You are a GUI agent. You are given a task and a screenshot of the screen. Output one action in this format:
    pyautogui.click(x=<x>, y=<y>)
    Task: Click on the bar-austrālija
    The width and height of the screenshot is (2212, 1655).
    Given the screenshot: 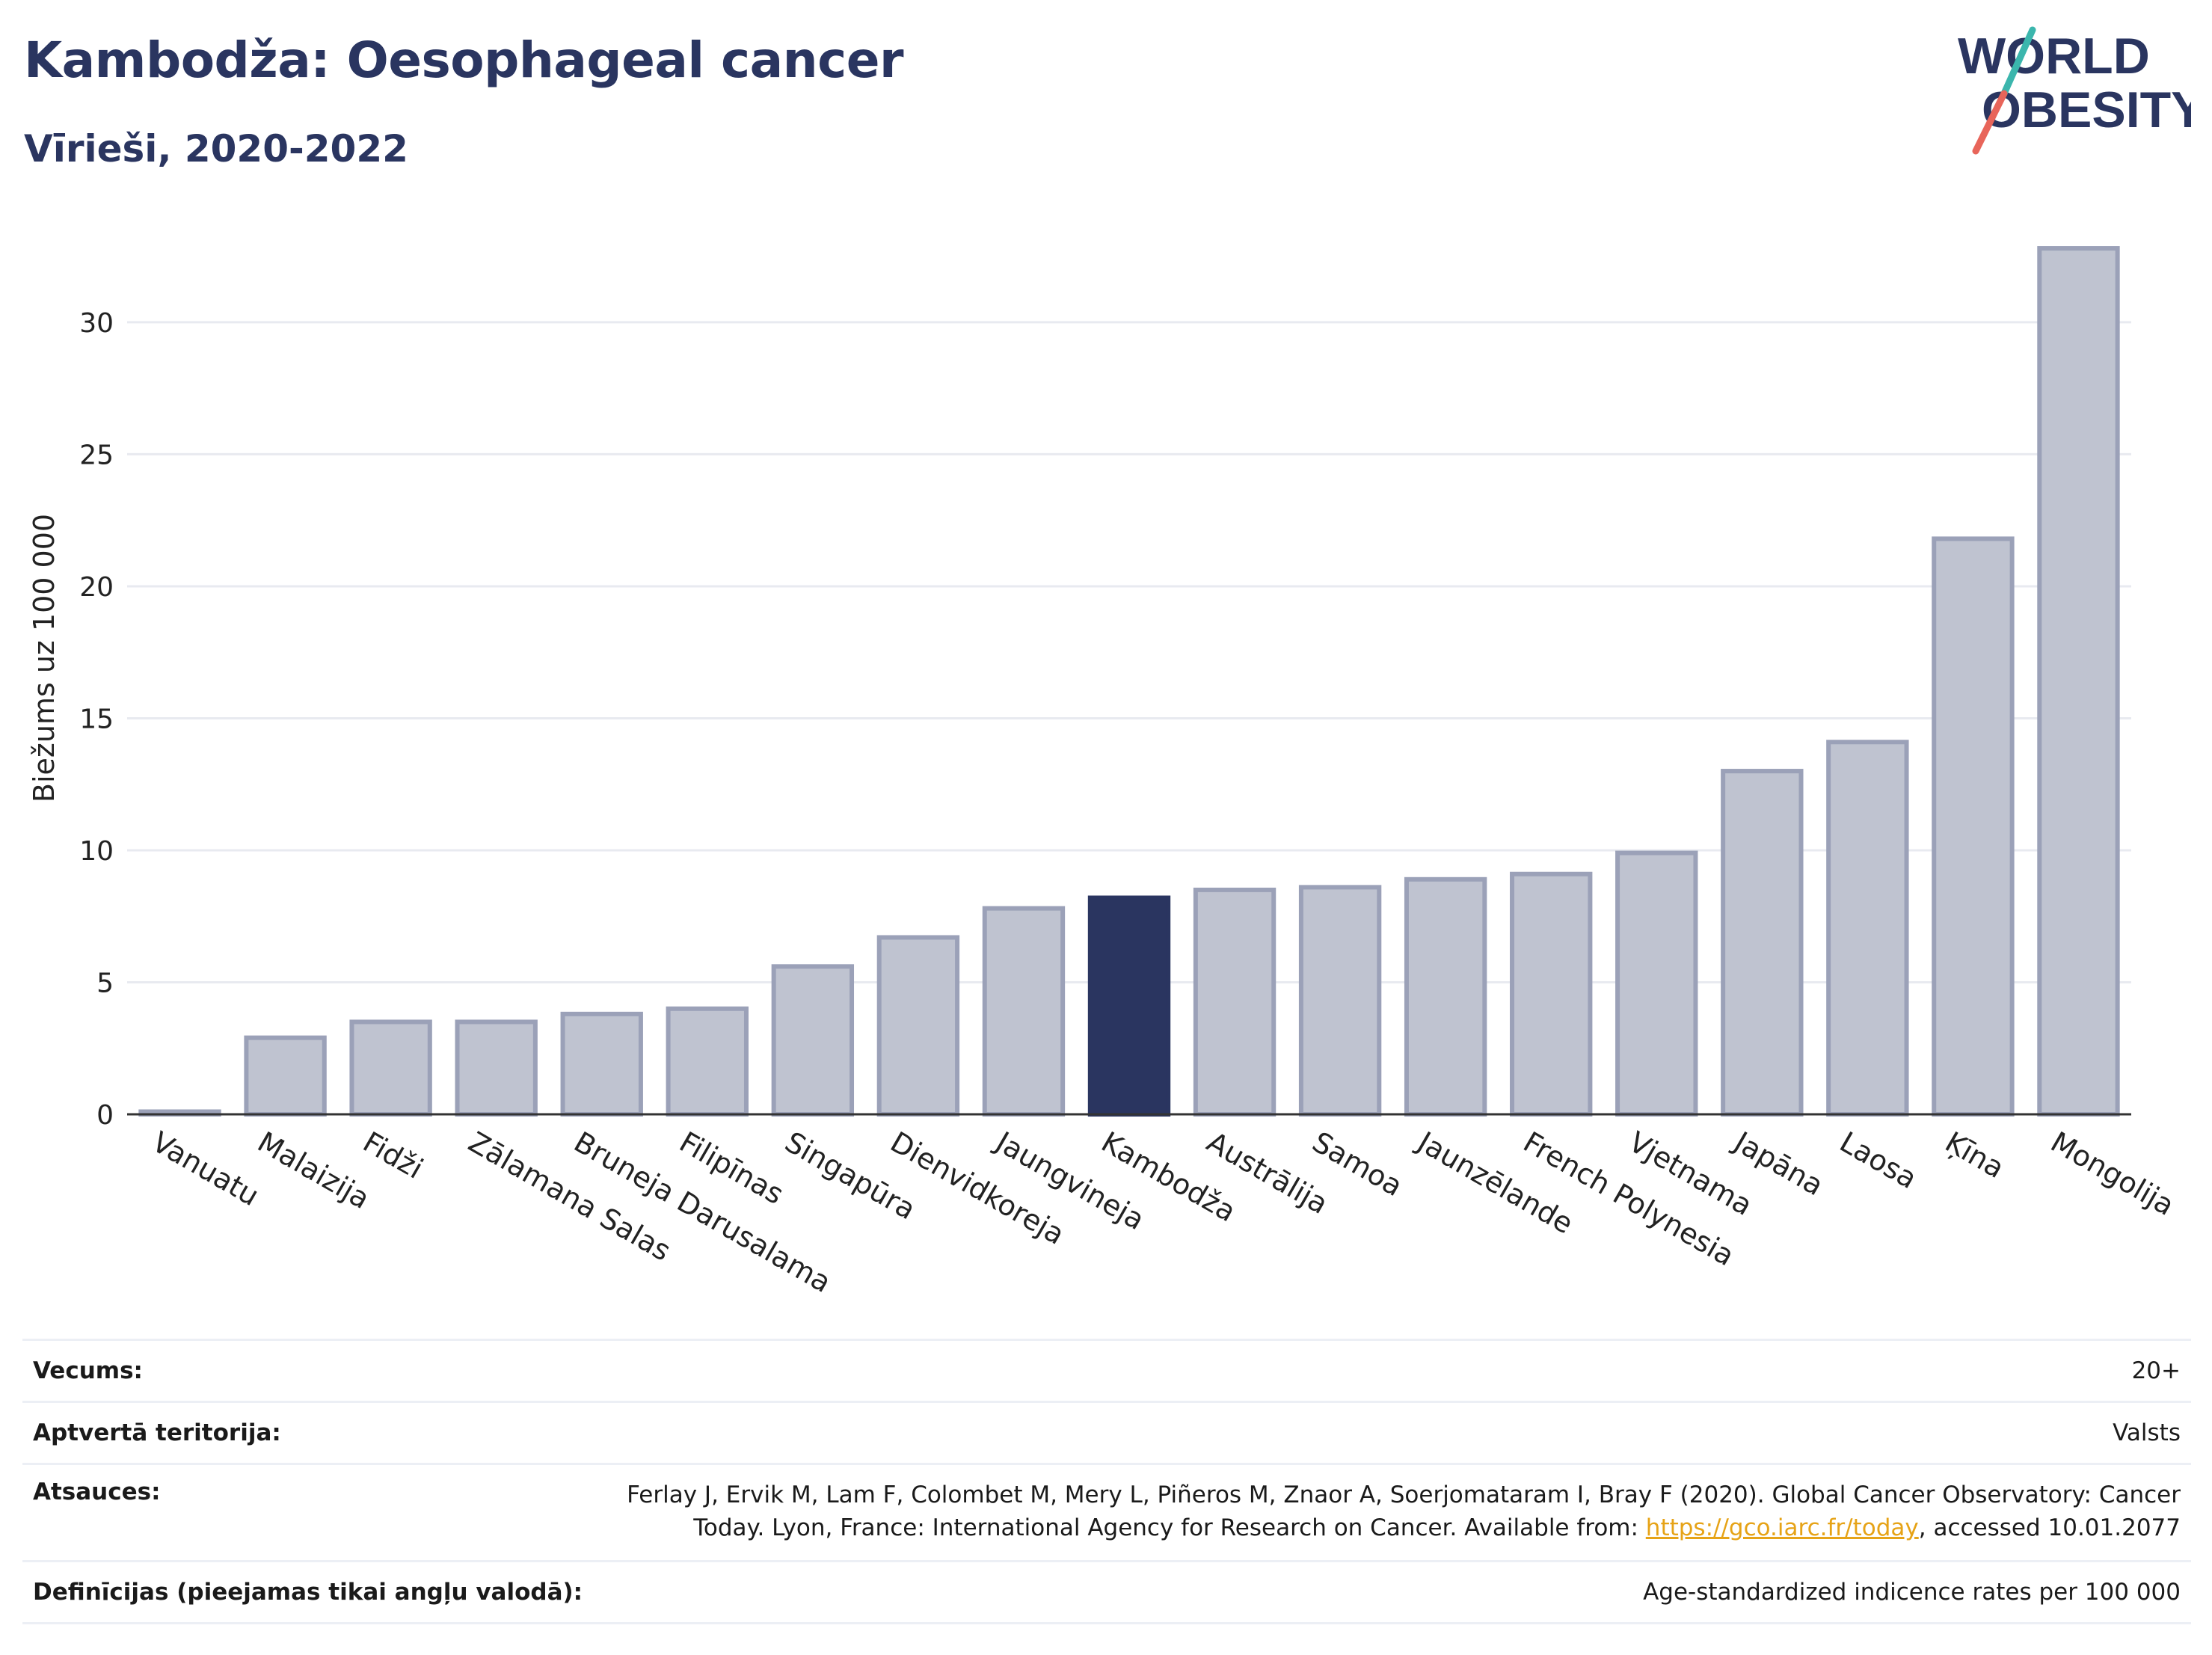 What is the action you would take?
    pyautogui.click(x=1234, y=1002)
    